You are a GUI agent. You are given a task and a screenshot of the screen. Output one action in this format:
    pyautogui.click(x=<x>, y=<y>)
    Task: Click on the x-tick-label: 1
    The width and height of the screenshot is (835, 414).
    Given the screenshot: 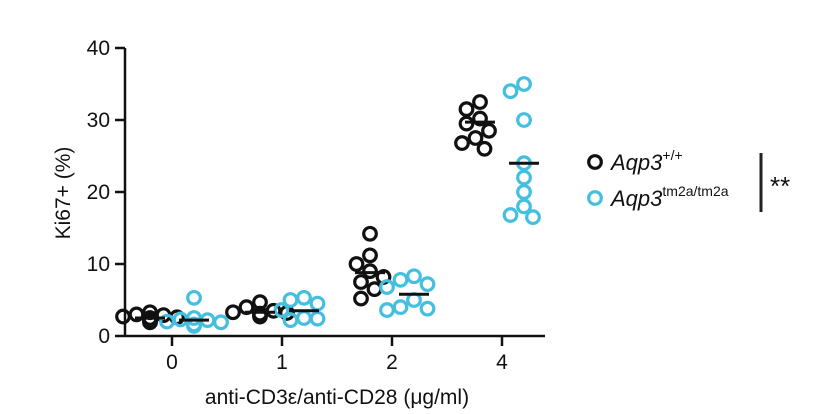 What is the action you would take?
    pyautogui.click(x=282, y=362)
    